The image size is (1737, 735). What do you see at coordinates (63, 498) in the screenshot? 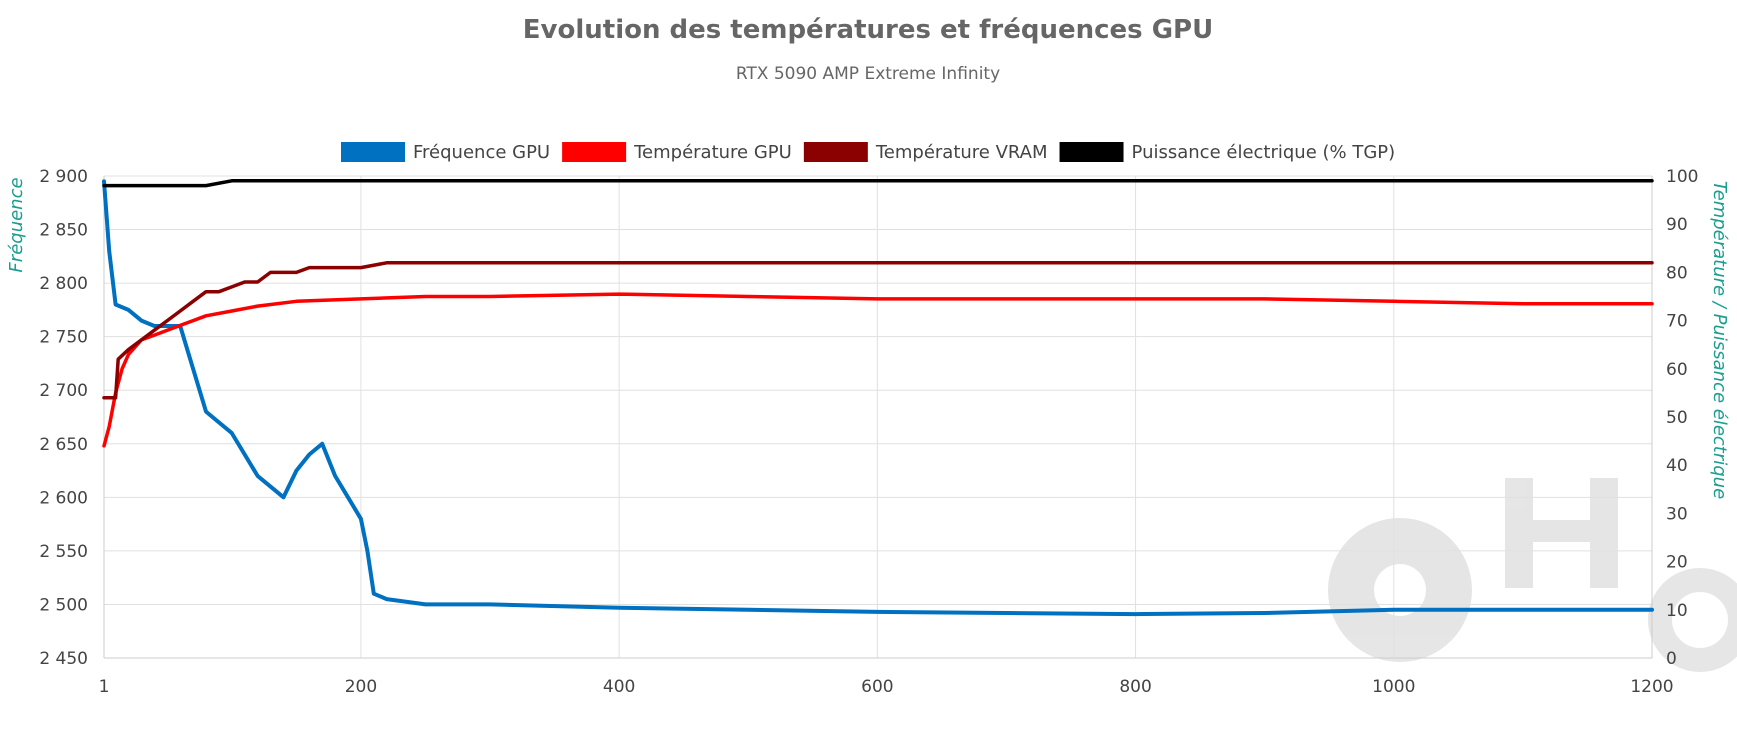
I see `y-left-tick-label: 2 600` at bounding box center [63, 498].